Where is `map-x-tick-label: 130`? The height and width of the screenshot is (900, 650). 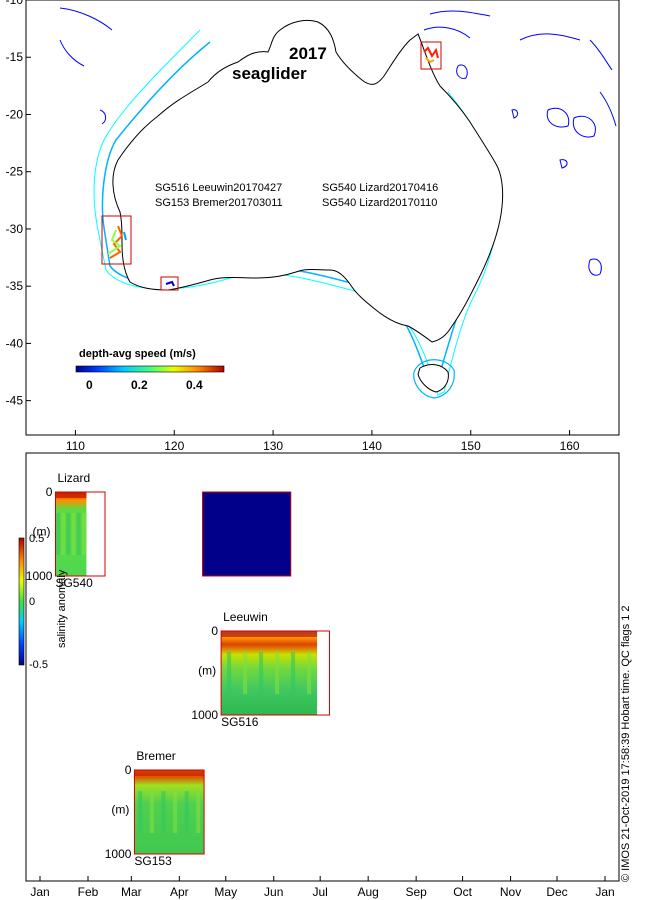
map-x-tick-label: 130 is located at coordinates (273, 446).